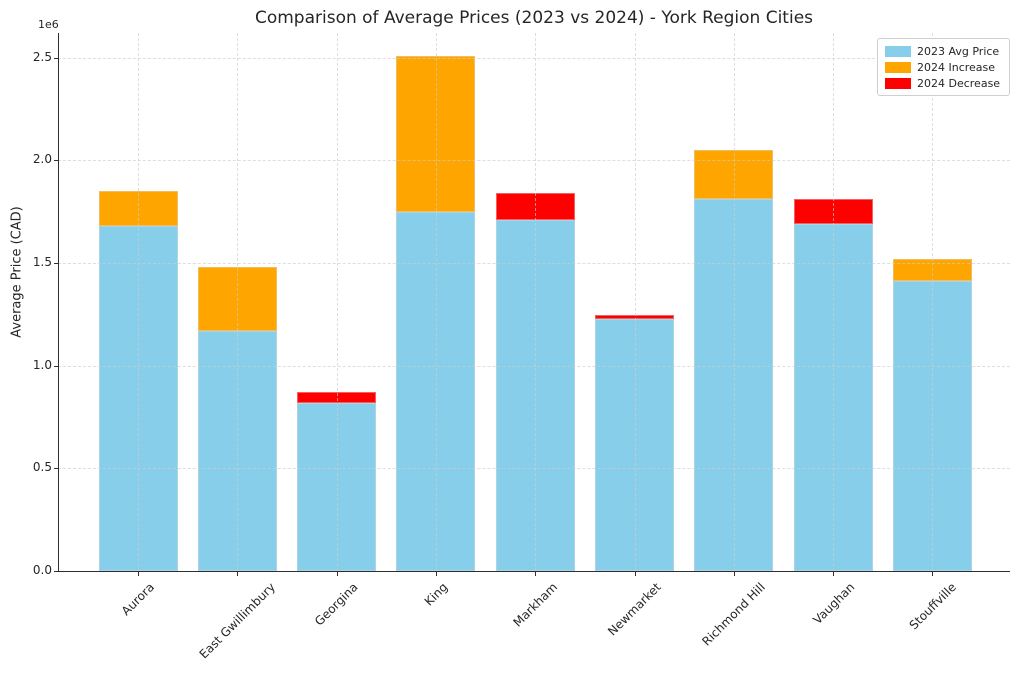  I want to click on gridline-x-richmond-hill, so click(734, 302).